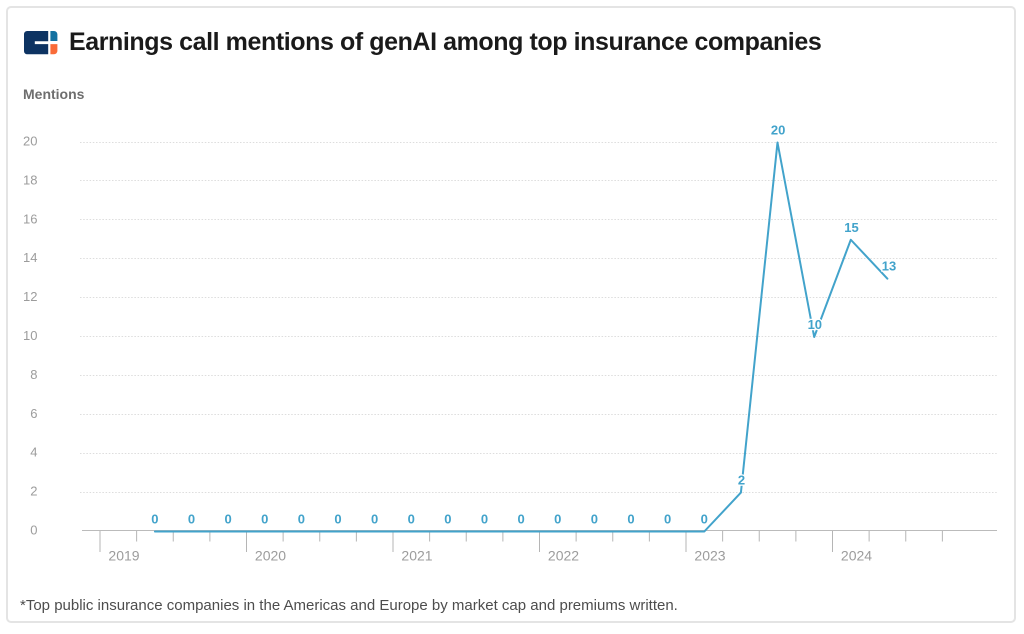 This screenshot has width=1024, height=634. What do you see at coordinates (270, 556) in the screenshot?
I see `svg-text: 2020` at bounding box center [270, 556].